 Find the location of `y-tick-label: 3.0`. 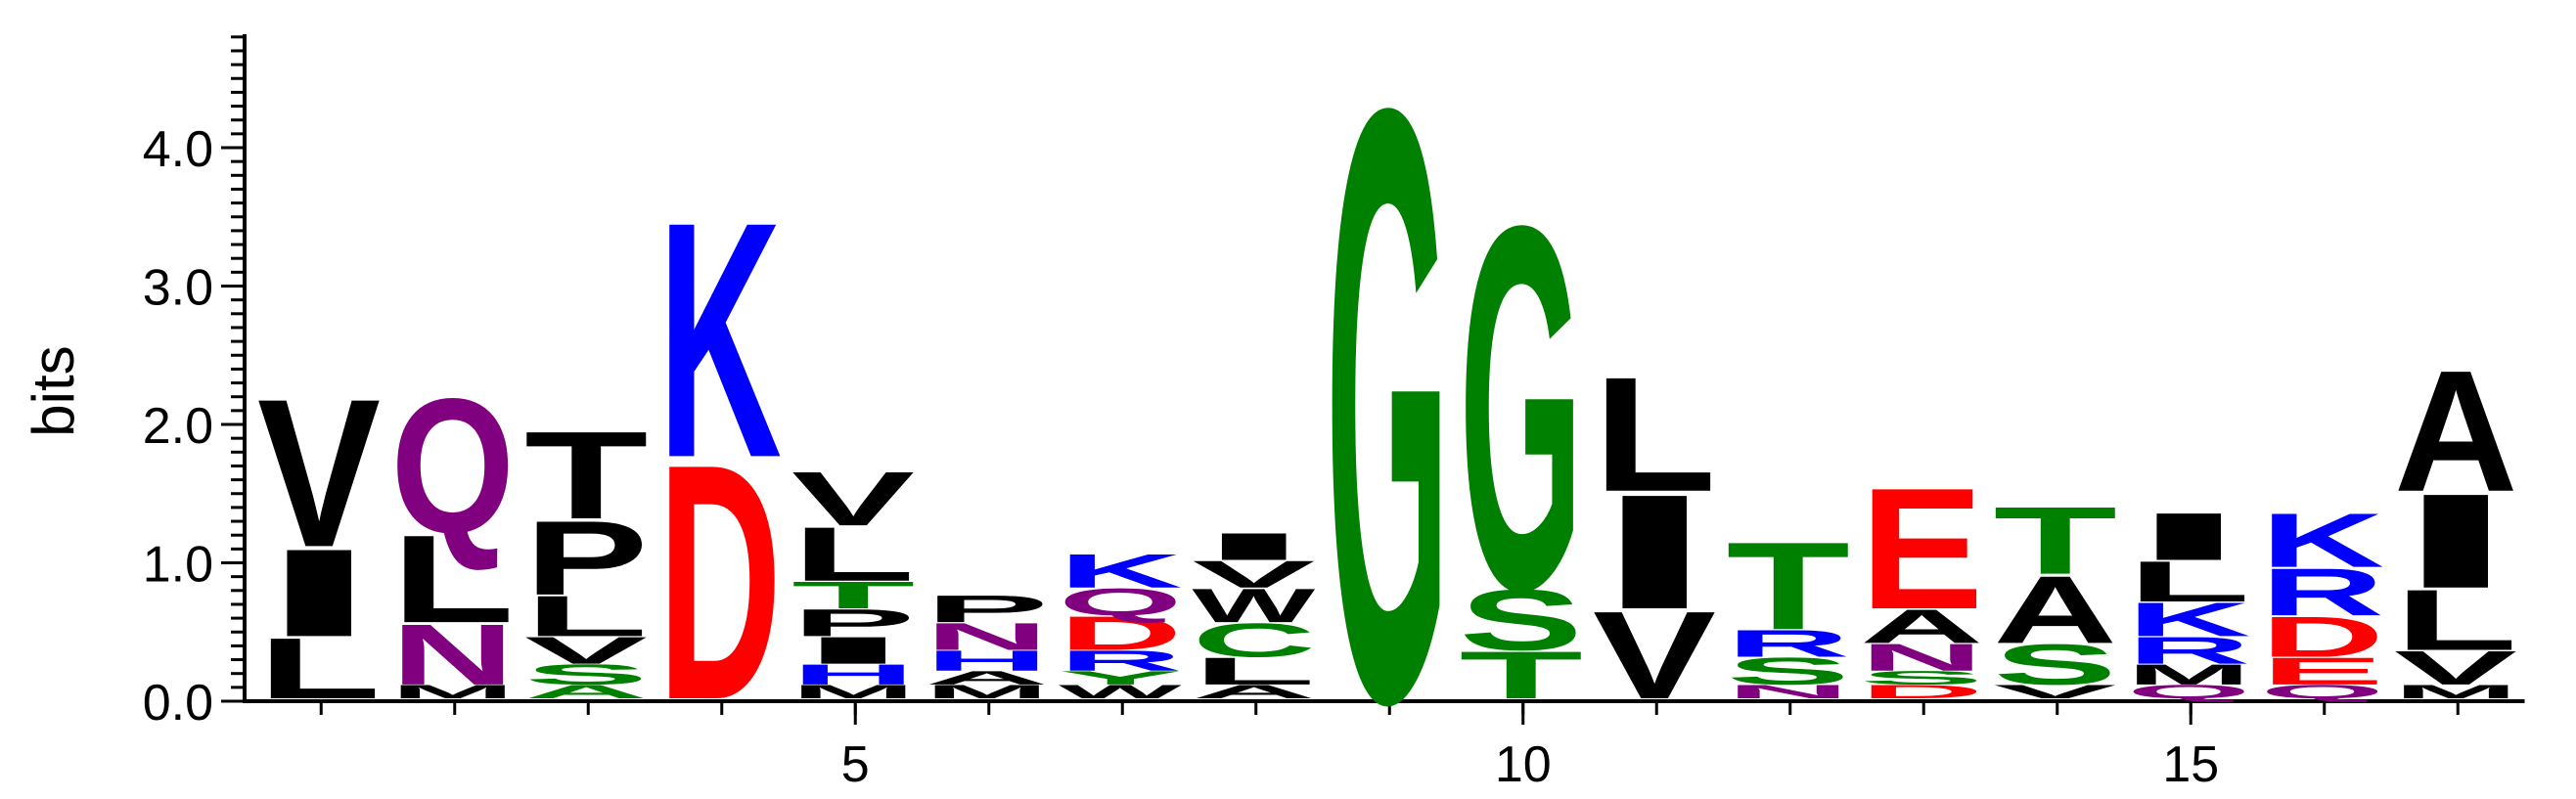

y-tick-label: 3.0 is located at coordinates (178, 288).